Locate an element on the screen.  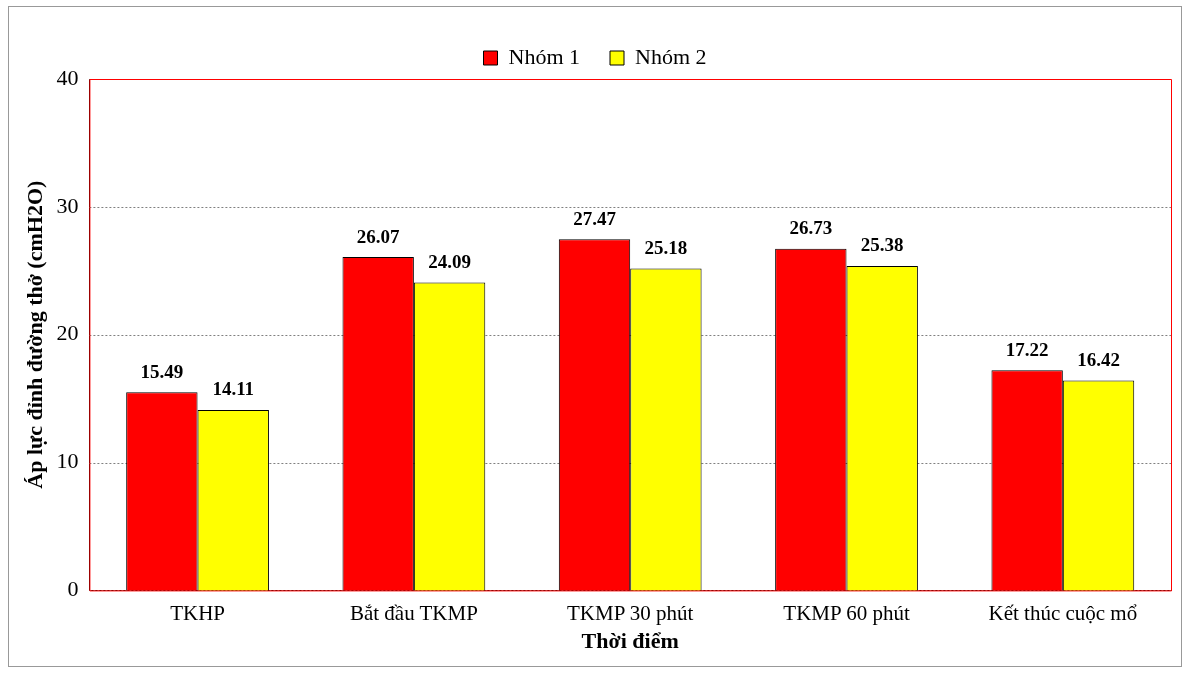
data-label: 26.73 is located at coordinates (811, 228).